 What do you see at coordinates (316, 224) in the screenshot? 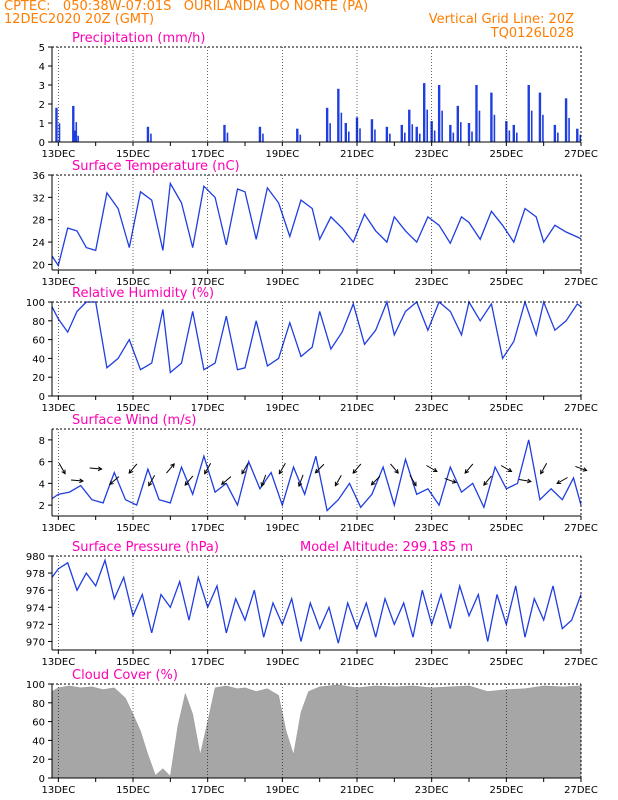
I see `temp-series-line` at bounding box center [316, 224].